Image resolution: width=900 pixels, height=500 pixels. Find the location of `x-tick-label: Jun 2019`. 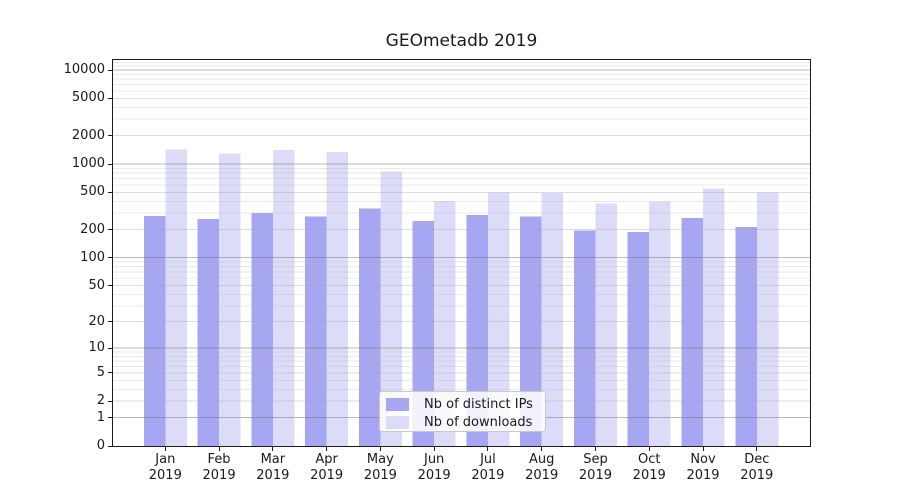

x-tick-label: Jun 2019 is located at coordinates (434, 467).